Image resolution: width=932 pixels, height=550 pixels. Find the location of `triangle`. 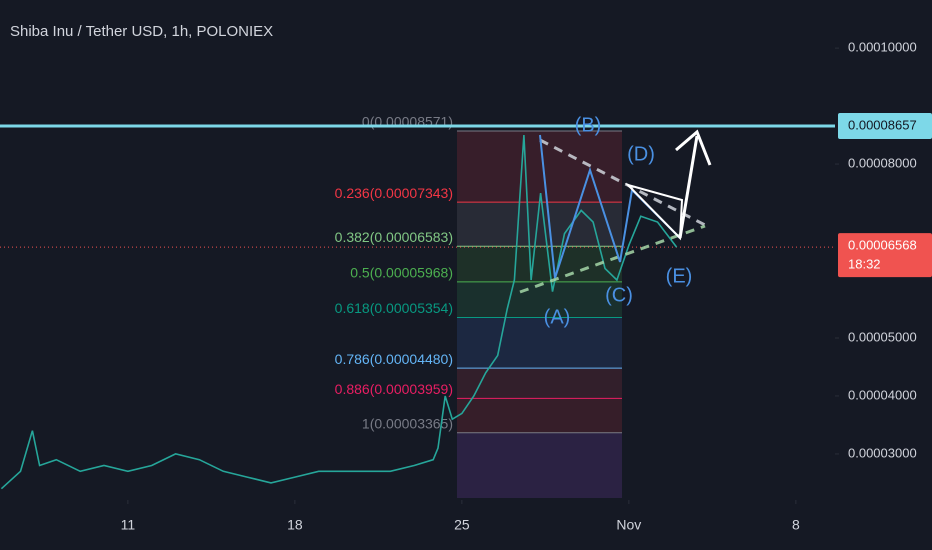

triangle is located at coordinates (654, 212).